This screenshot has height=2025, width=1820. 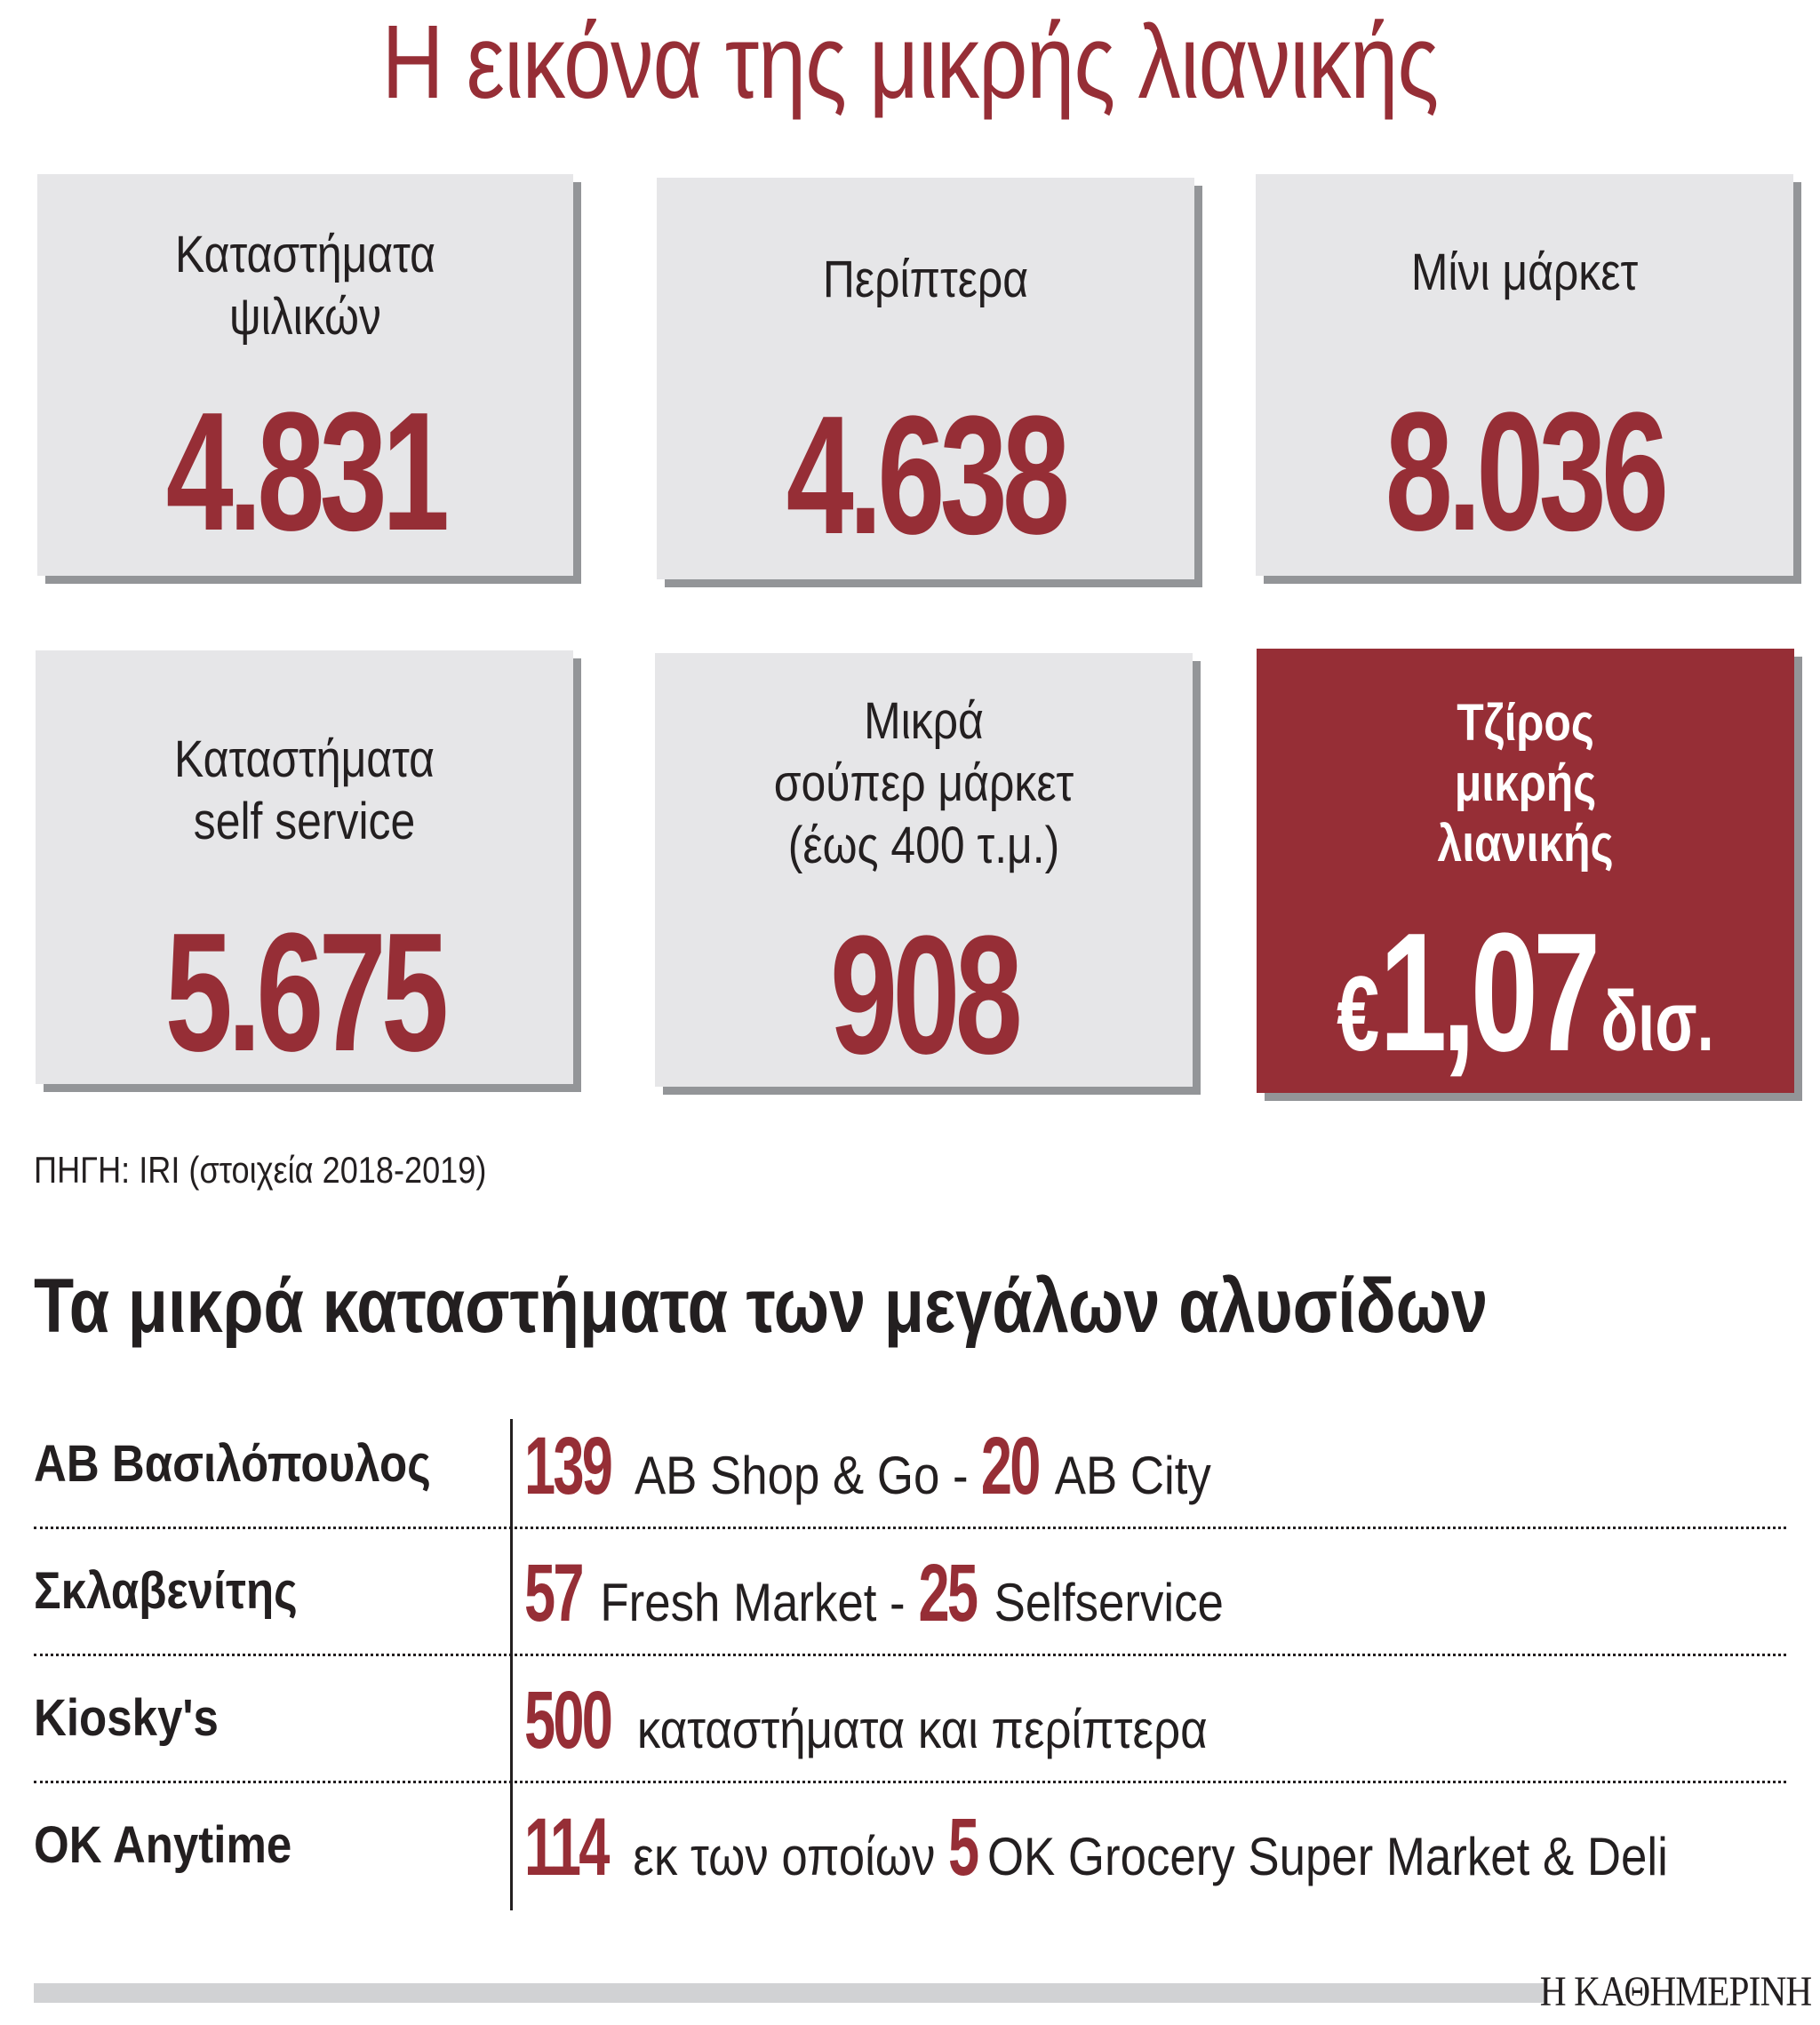 I want to click on turnover-value: €1,07δισ., so click(x=1526, y=1007).